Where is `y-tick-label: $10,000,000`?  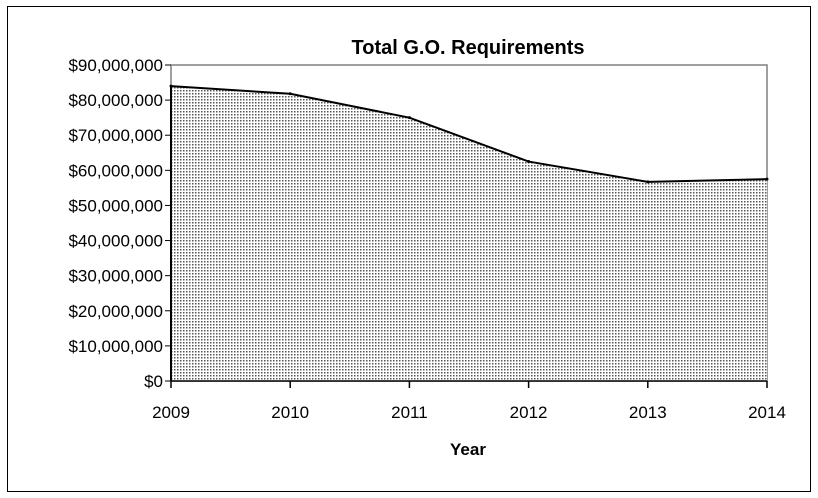 y-tick-label: $10,000,000 is located at coordinates (115, 346).